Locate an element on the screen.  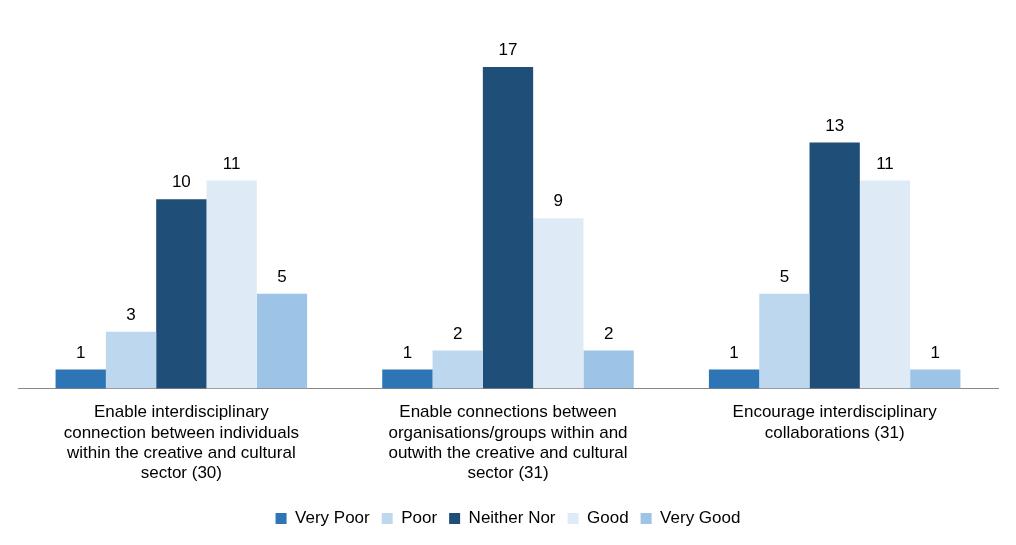
data-label: 10 is located at coordinates (181, 182).